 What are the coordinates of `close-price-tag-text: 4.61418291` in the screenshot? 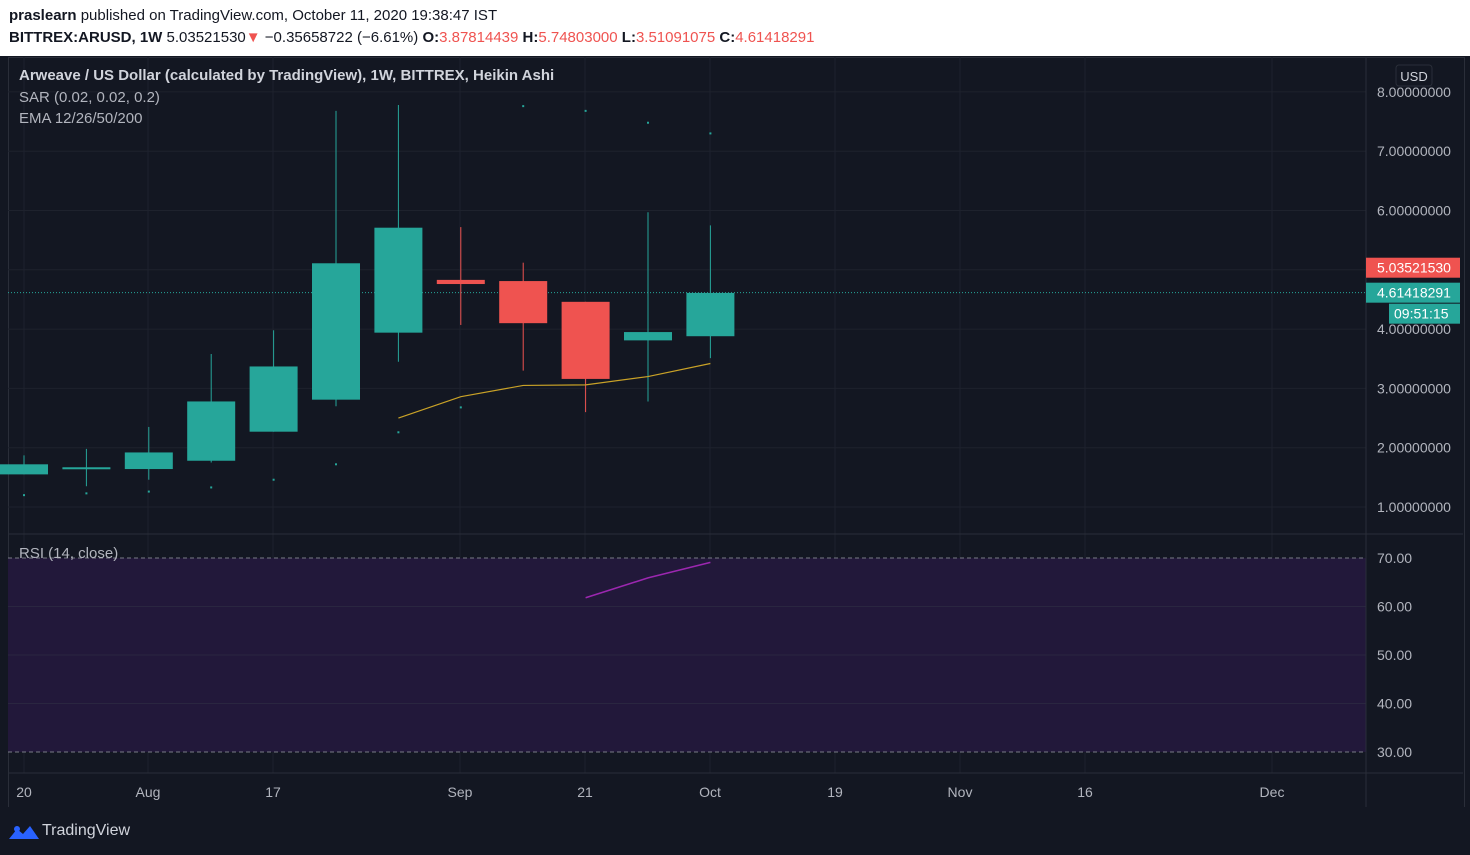 It's located at (1414, 293).